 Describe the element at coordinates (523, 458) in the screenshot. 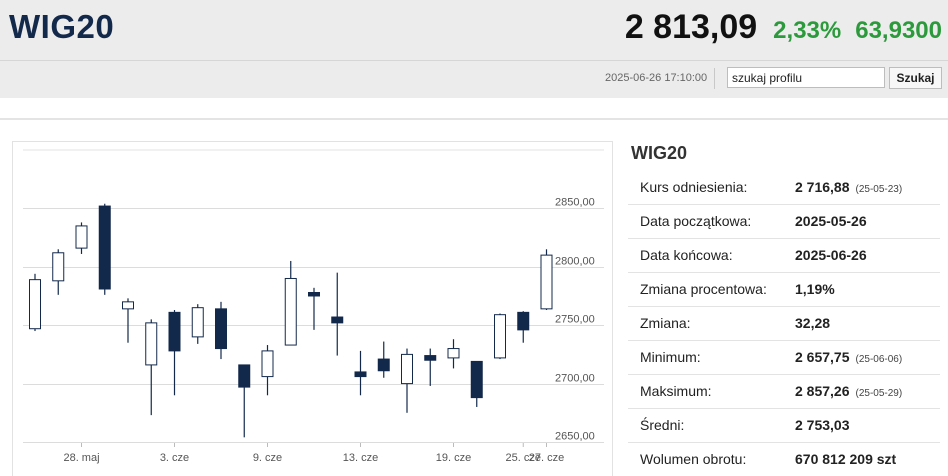

I see `x-tick-label: 25. cze` at that location.